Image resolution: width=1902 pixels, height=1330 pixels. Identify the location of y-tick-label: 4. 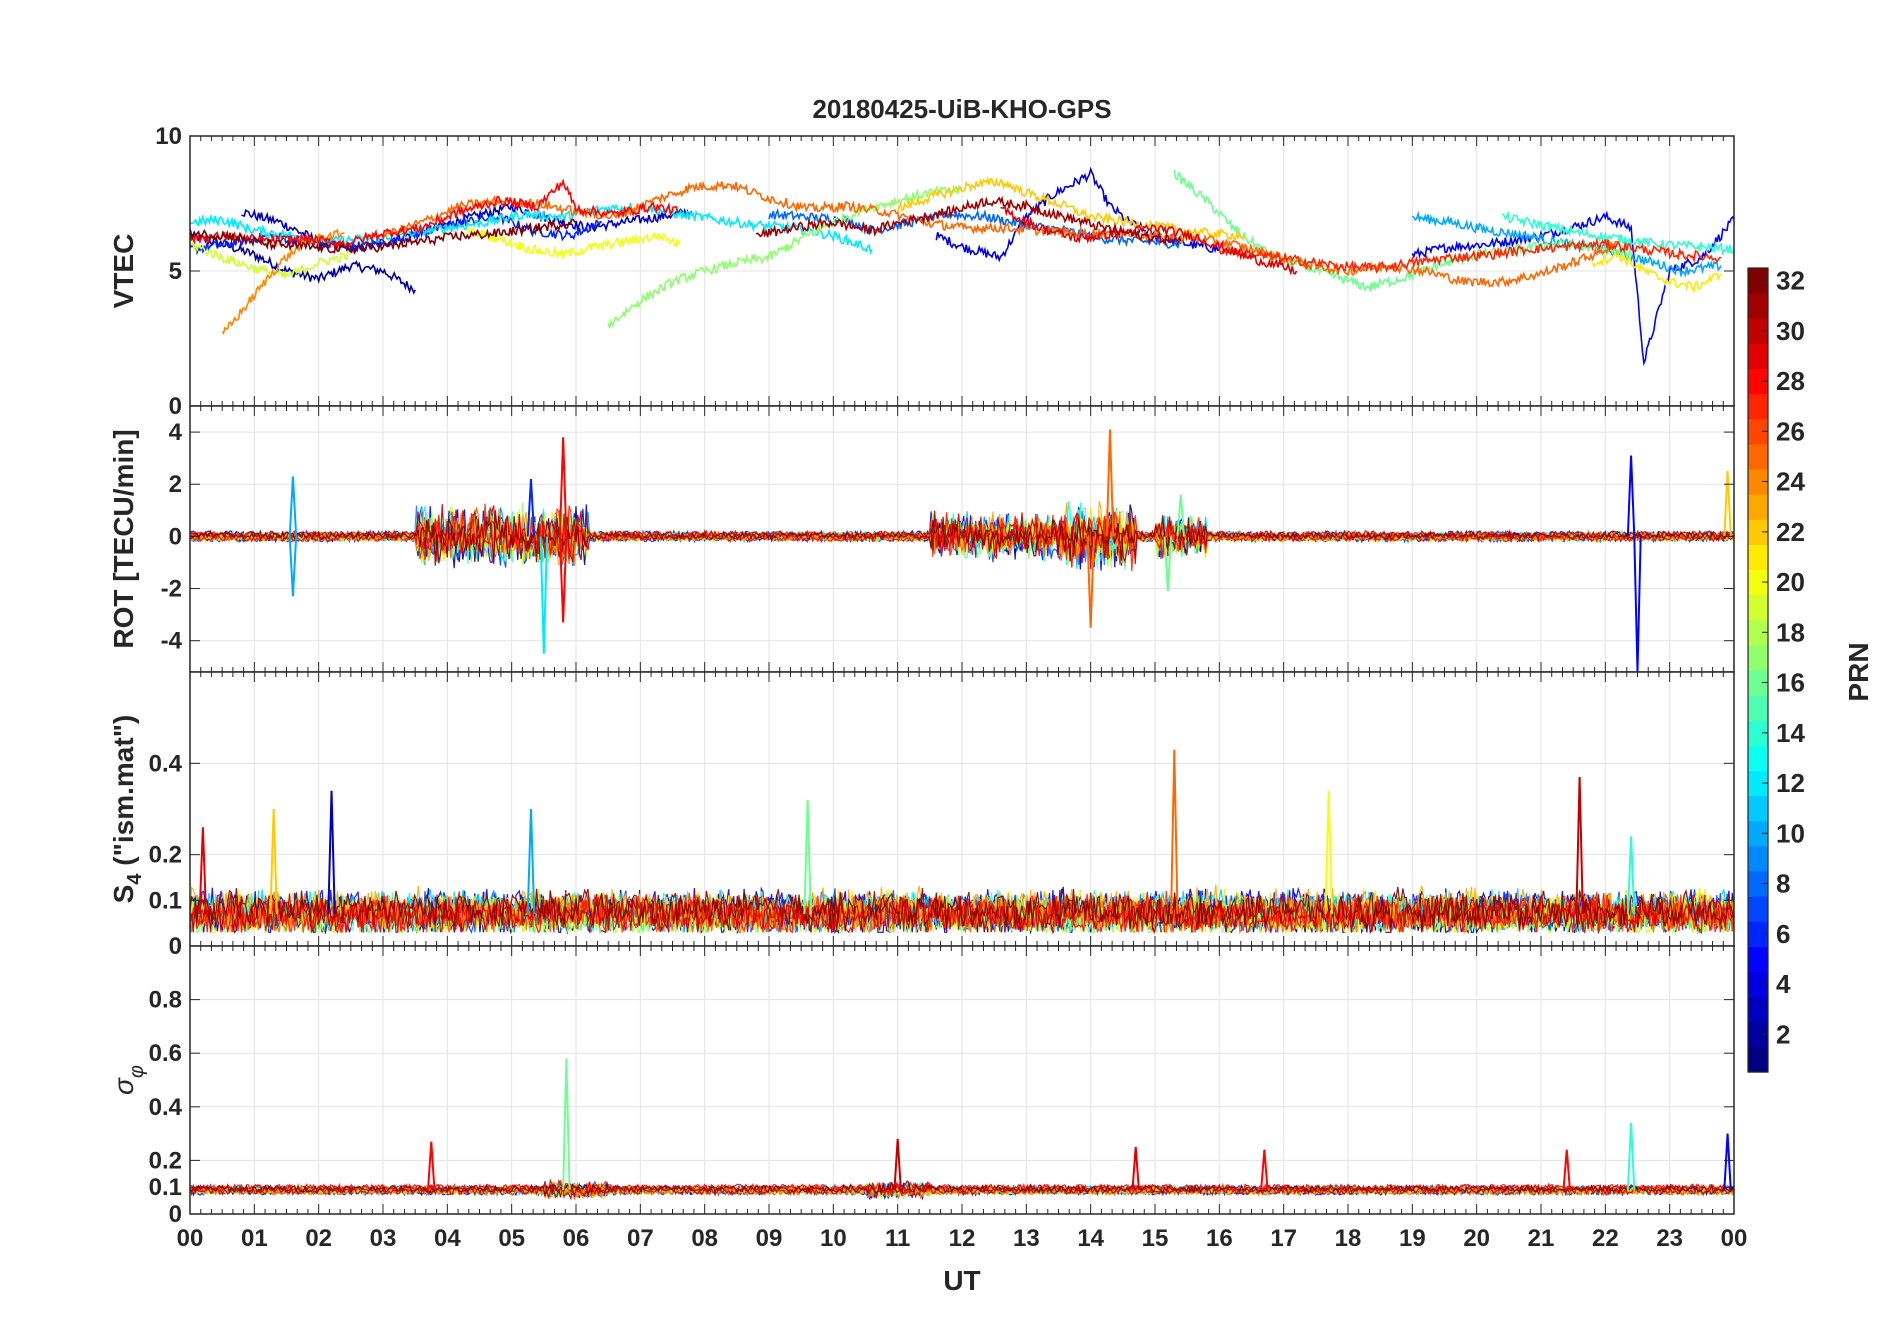
(176, 432).